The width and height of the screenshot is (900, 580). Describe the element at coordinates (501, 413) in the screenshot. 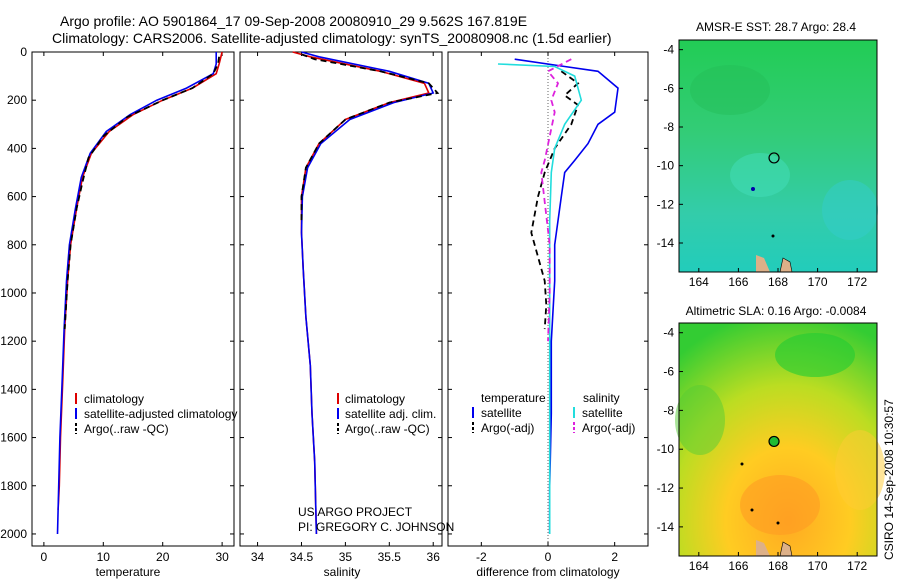

I see `legend-label-temp-sat: satellite` at that location.